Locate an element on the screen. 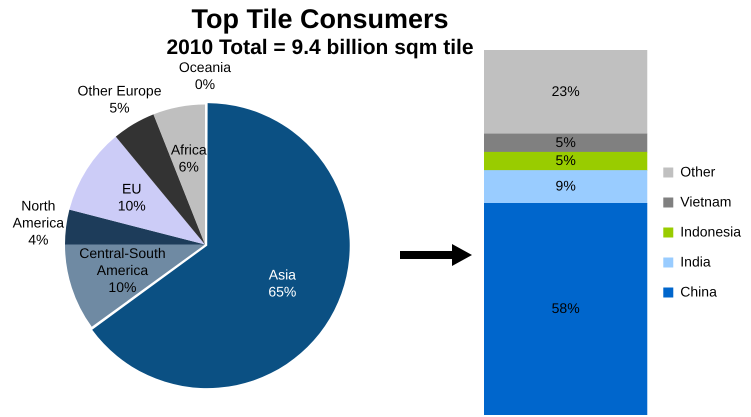 This screenshot has height=417, width=751. legend-label: India is located at coordinates (695, 261).